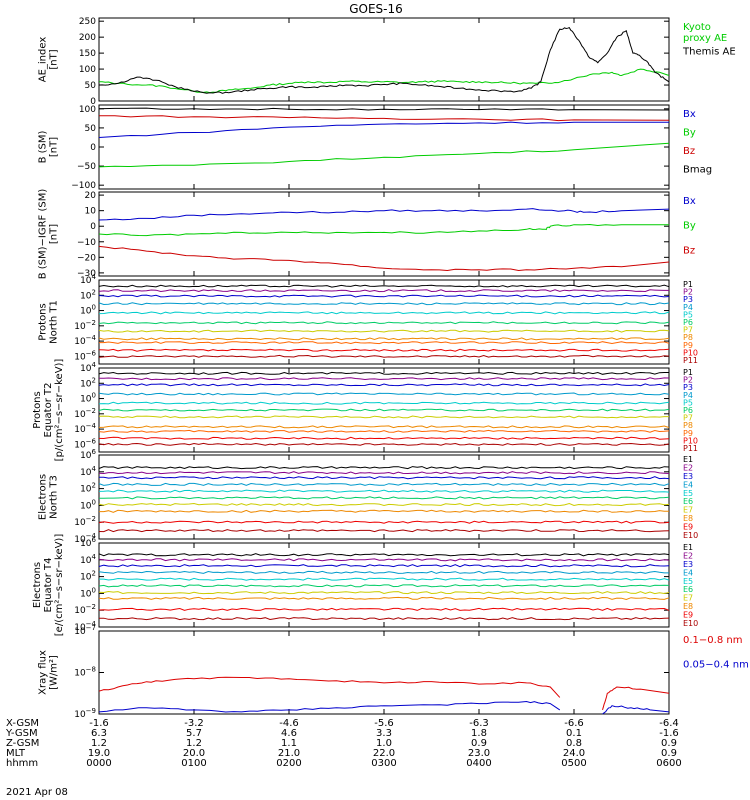 The image size is (750, 800). Describe the element at coordinates (87, 22) in the screenshot. I see `y-tick-label: 250` at that location.